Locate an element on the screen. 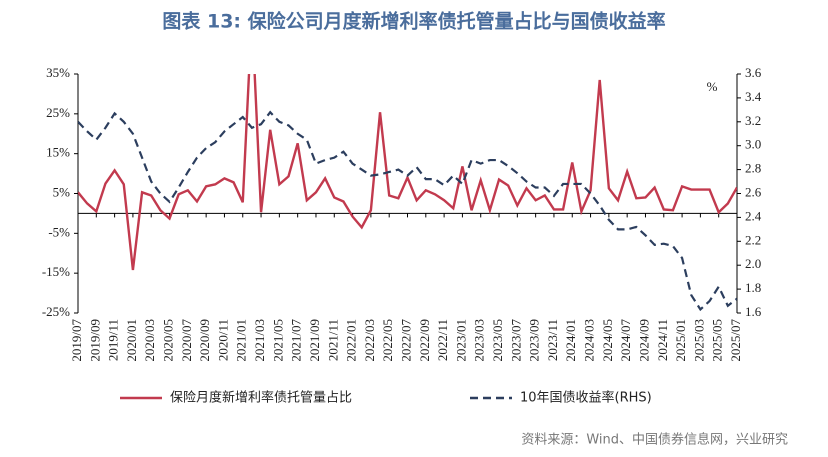  x-tick-label: 2023/05 is located at coordinates (497, 340).